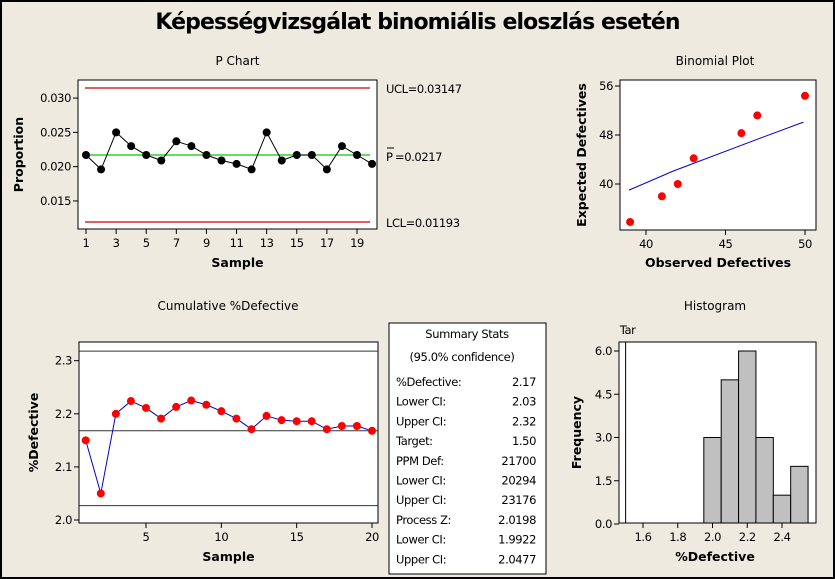 This screenshot has height=579, width=835. Describe the element at coordinates (55, 132) in the screenshot. I see `y-tick-label: 0.025` at that location.